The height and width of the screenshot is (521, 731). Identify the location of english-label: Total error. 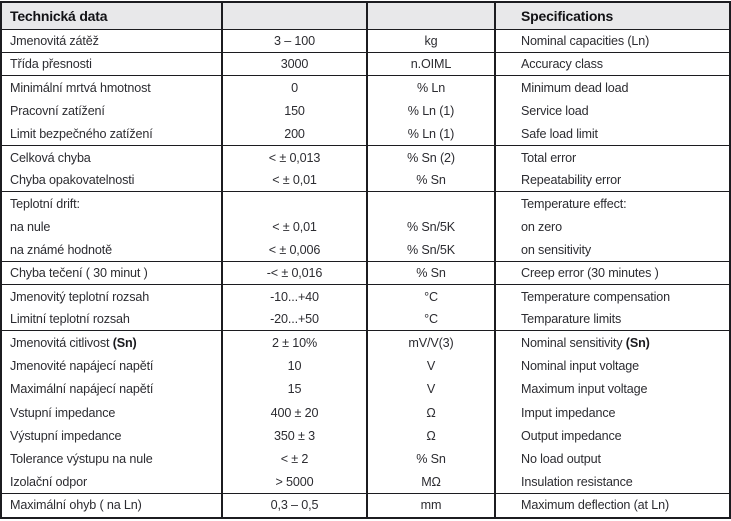
(549, 157).